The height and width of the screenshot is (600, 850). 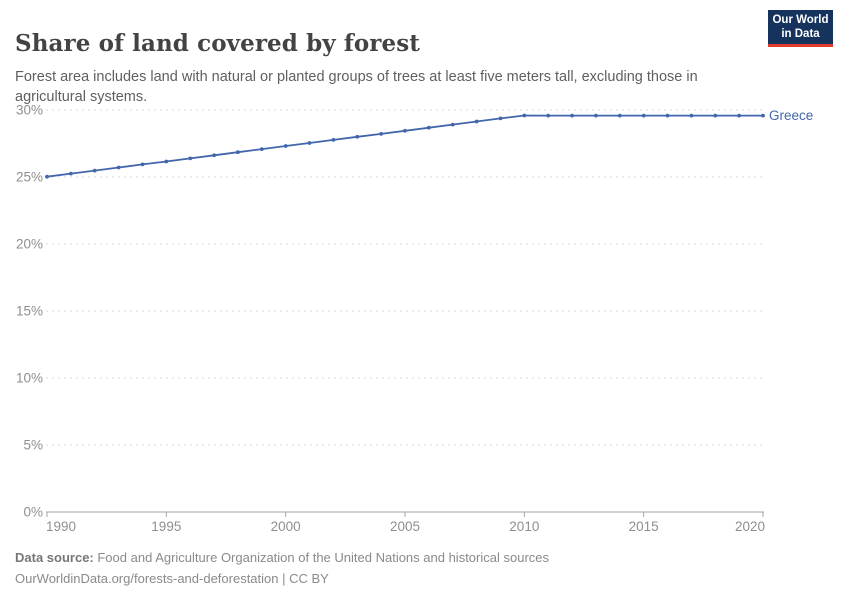 I want to click on y-tick-label-10: 10%, so click(x=29, y=378).